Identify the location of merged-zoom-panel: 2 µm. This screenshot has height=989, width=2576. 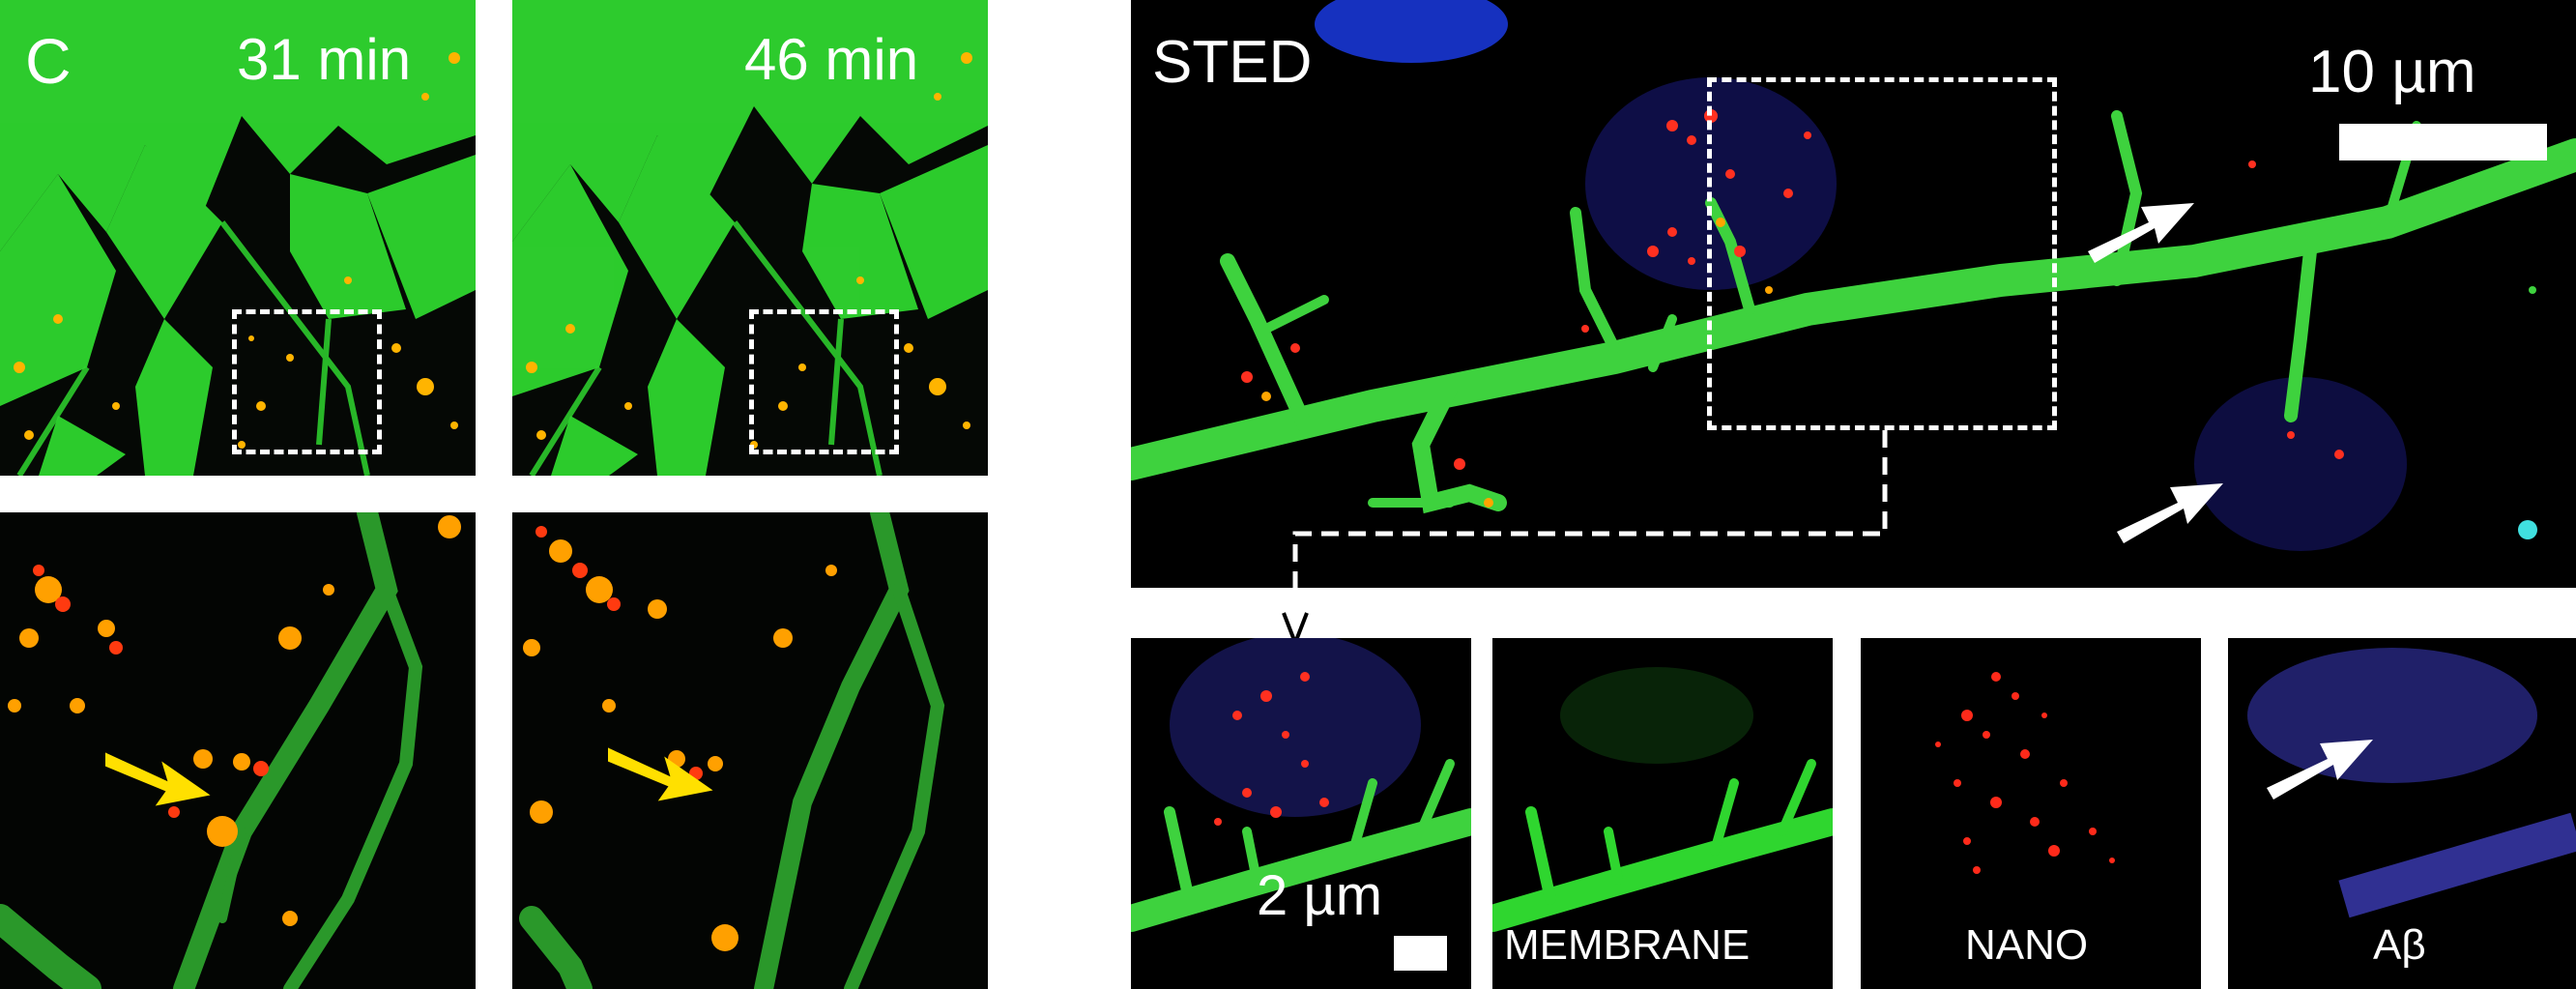
(1301, 813).